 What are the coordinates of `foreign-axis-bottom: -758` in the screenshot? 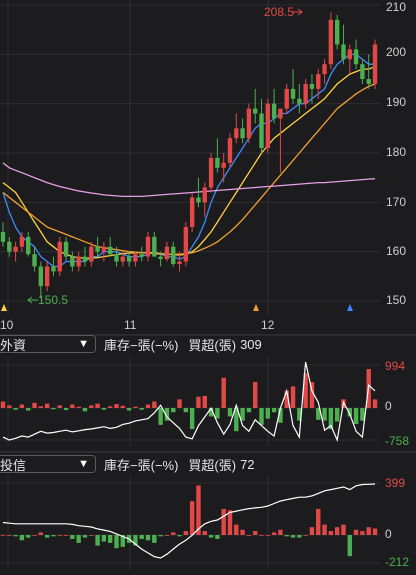 It's located at (397, 441).